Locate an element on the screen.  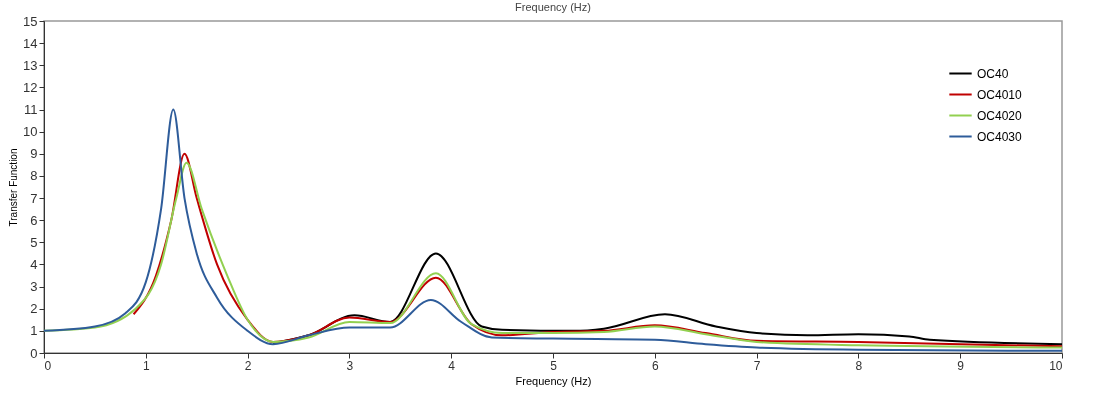
y-axis-title: Transfer Function is located at coordinates (14, 187).